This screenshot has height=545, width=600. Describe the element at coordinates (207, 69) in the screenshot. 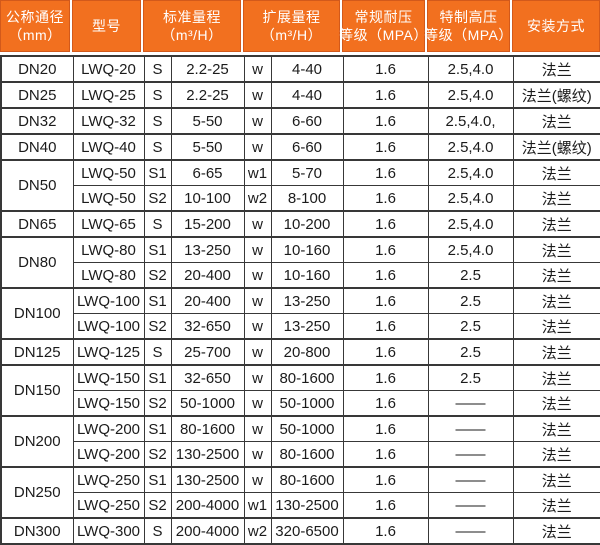

I see `standard-range-cell: 2.2-25` at that location.